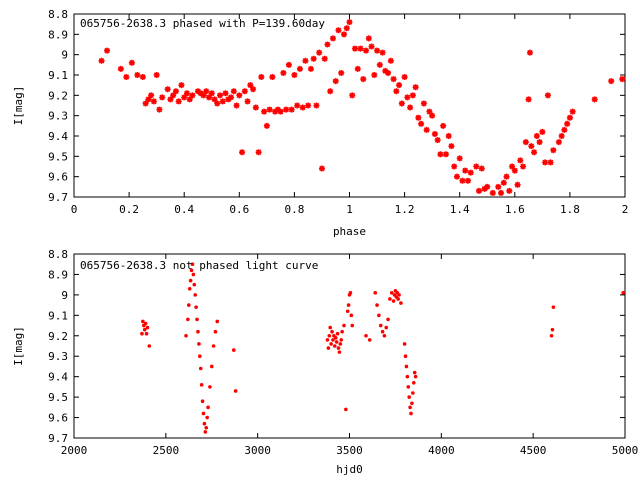 This screenshot has height=480, width=640. Describe the element at coordinates (58, 116) in the screenshot. I see `y-tick-label: 9.3` at that location.